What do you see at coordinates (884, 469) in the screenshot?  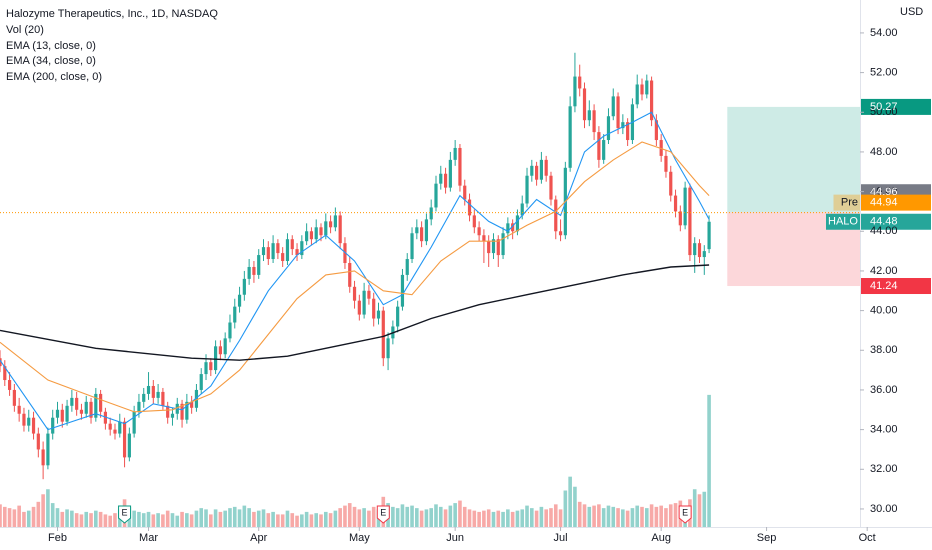 I see `y-tick-label: 32.00` at bounding box center [884, 469].